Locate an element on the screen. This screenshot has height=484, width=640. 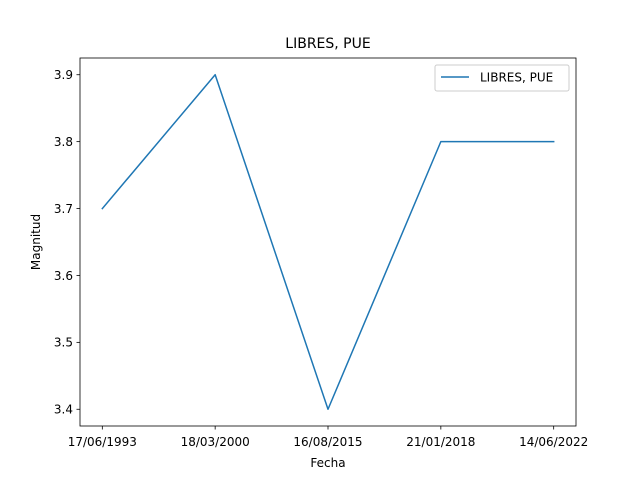
legend: LIBRES, PUE is located at coordinates (502, 78).